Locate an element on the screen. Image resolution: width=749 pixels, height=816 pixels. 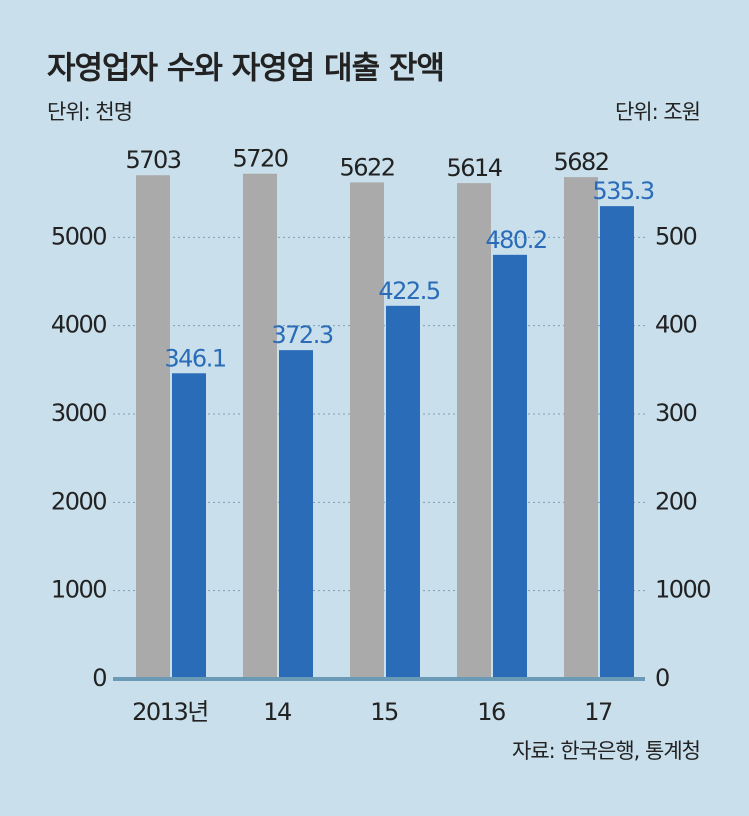
y-unit: 단위: 천명 is located at coordinates (89, 112).